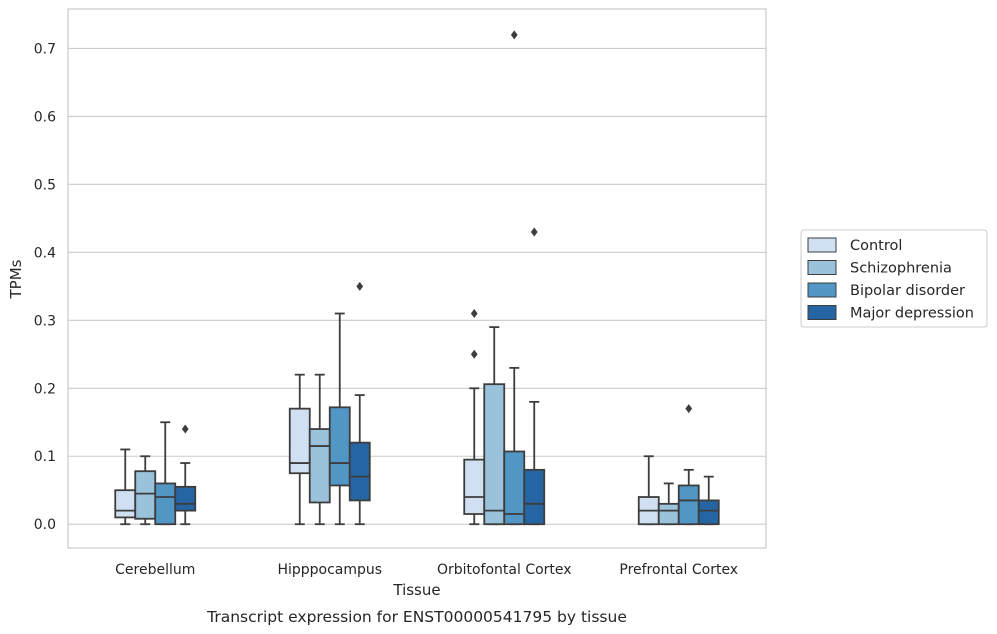 This screenshot has height=634, width=997. Describe the element at coordinates (16, 279) in the screenshot. I see `y-axis-label: TPMs` at that location.